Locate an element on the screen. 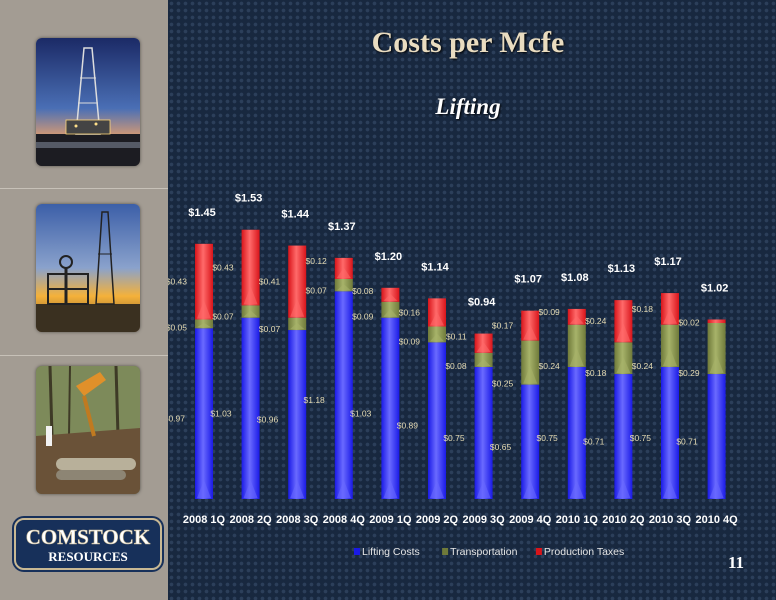  label-production-taxes: $0.08 is located at coordinates (363, 291).